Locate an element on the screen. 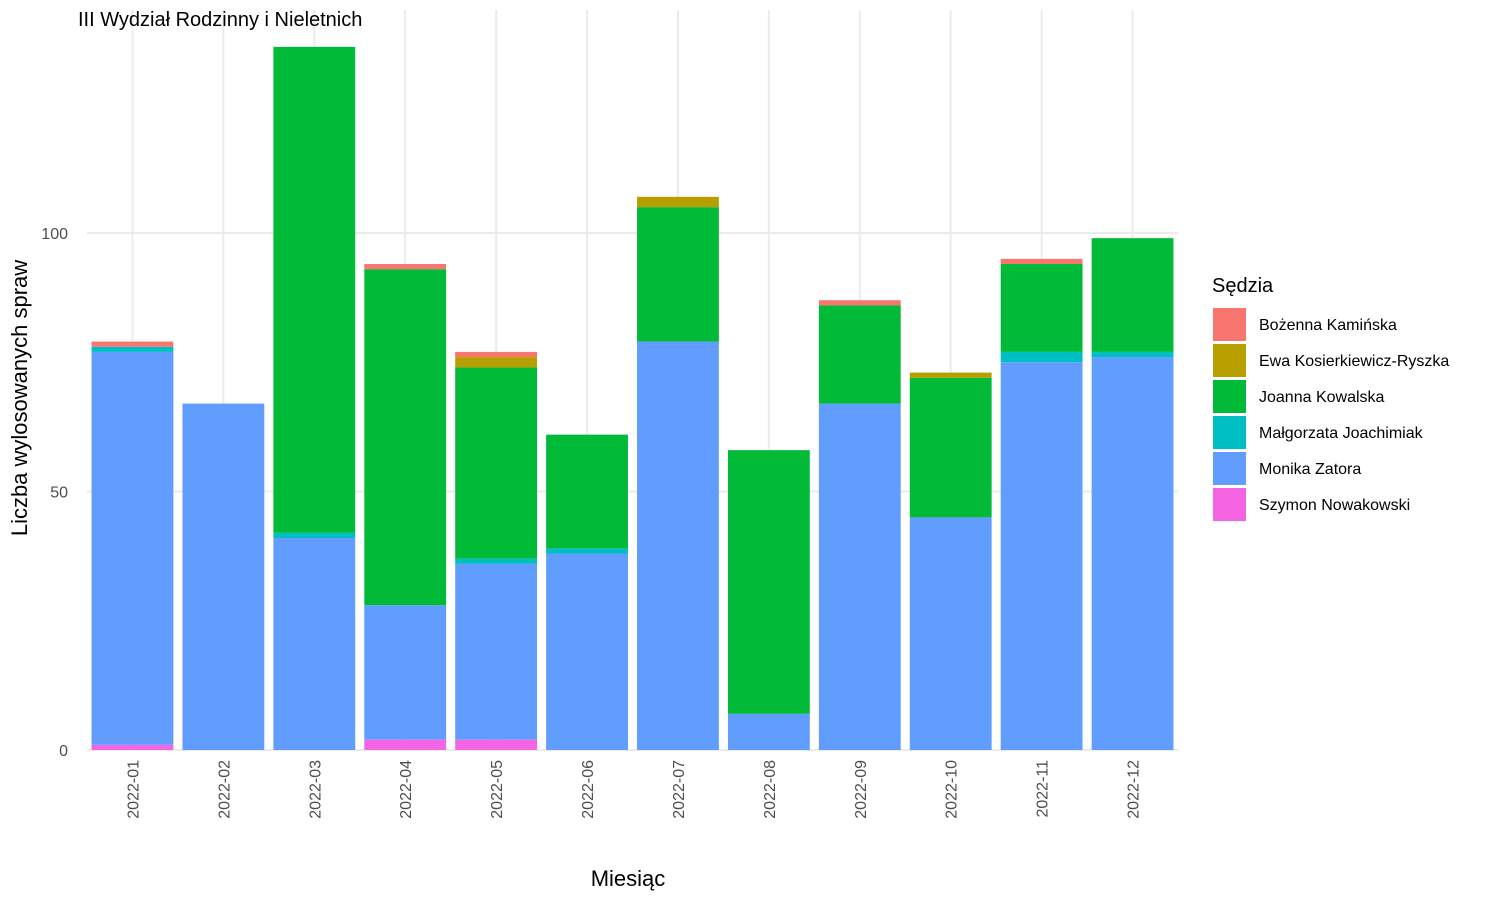  x-axis-title: Miesiąc is located at coordinates (628, 878).